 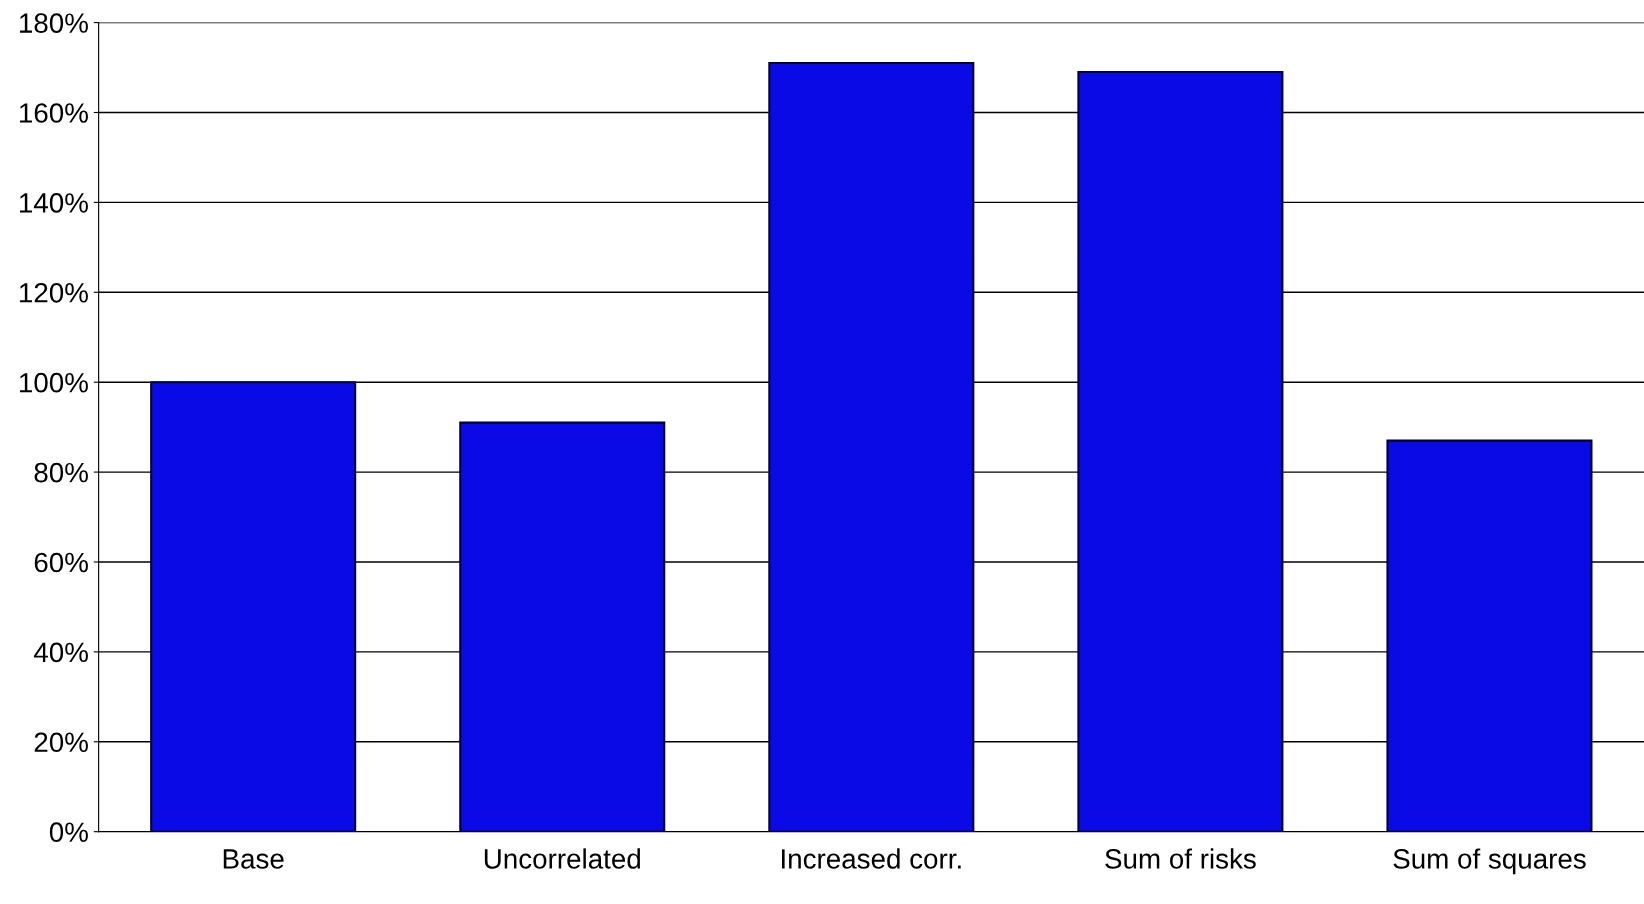 What do you see at coordinates (253, 859) in the screenshot?
I see `x-tick-label: Base` at bounding box center [253, 859].